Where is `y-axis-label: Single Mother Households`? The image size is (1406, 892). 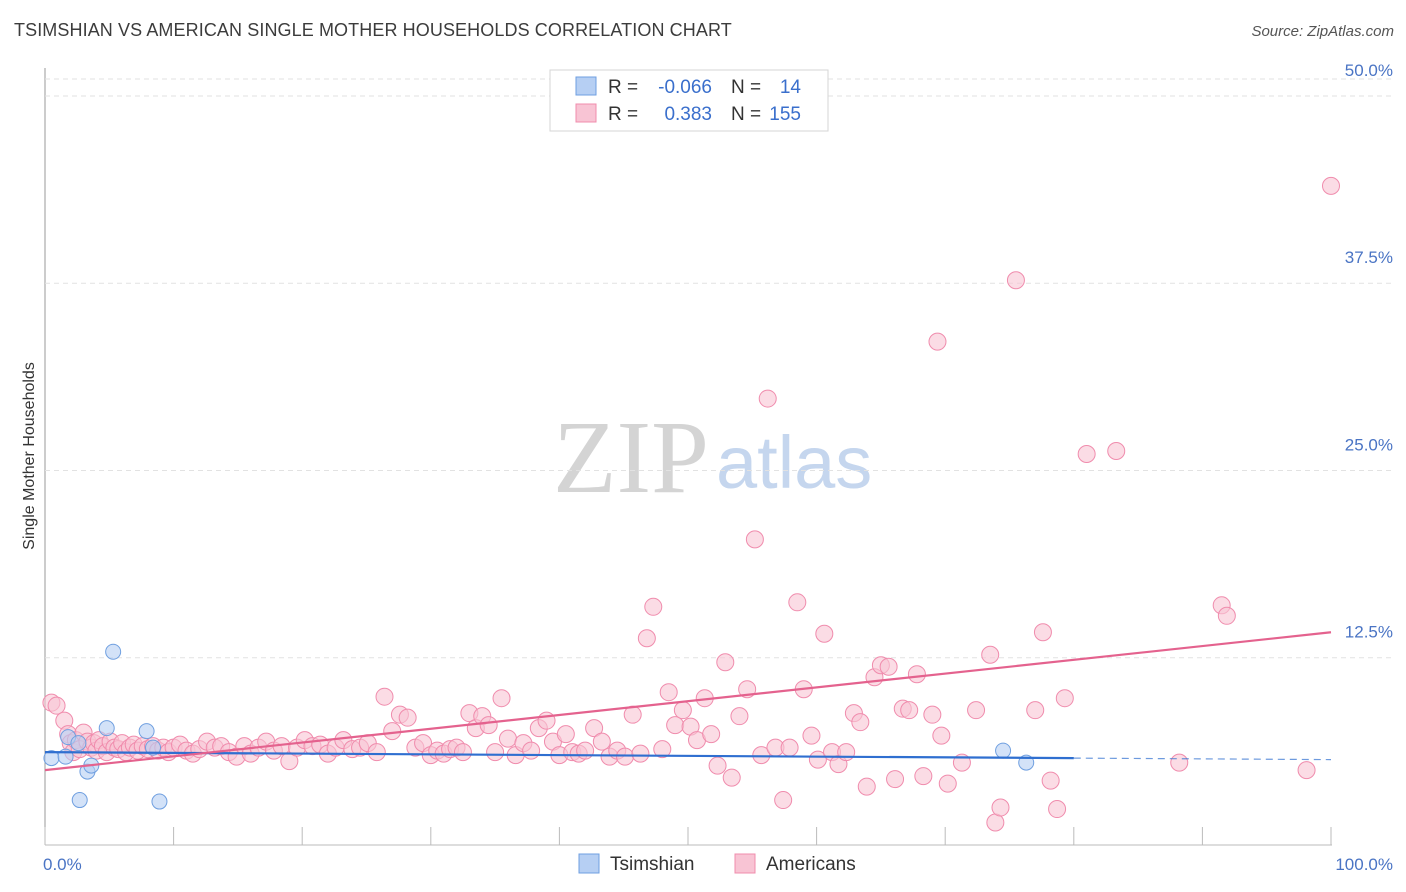
y-axis-label: Single Mother Households is located at coordinates (29, 456).